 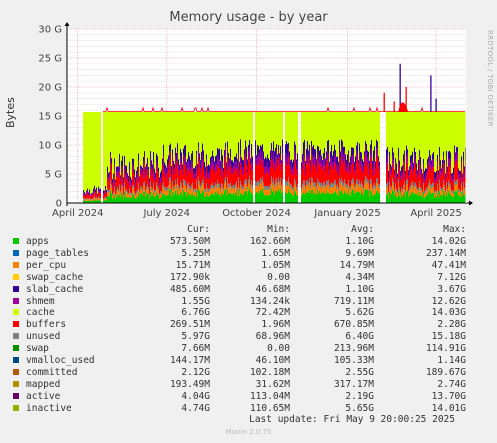 I want to click on legend-swatch, so click(x=16, y=395).